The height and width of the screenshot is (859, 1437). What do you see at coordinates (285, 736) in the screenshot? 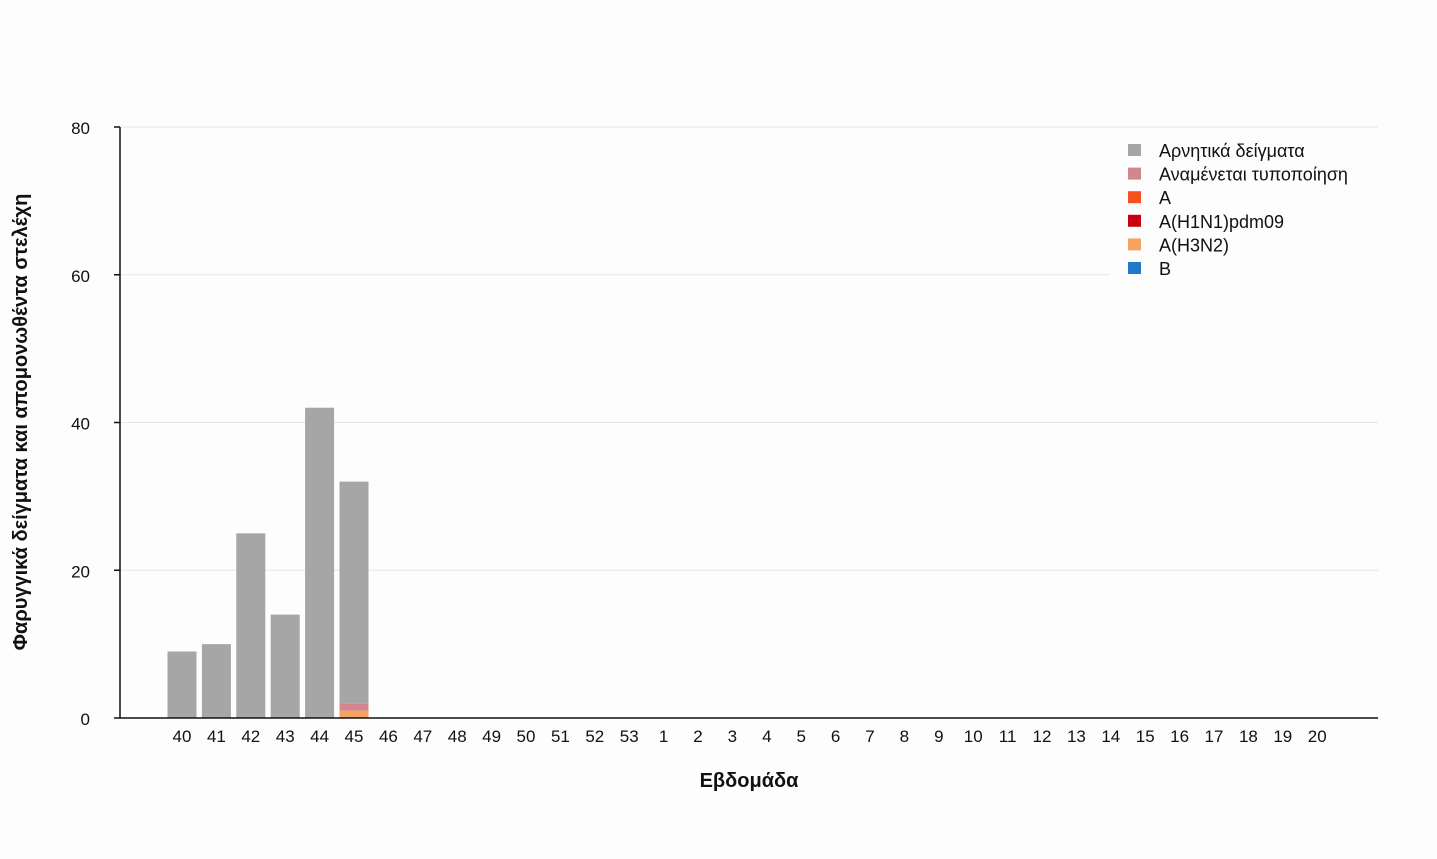
I see `x-tick-label: 43` at bounding box center [285, 736].